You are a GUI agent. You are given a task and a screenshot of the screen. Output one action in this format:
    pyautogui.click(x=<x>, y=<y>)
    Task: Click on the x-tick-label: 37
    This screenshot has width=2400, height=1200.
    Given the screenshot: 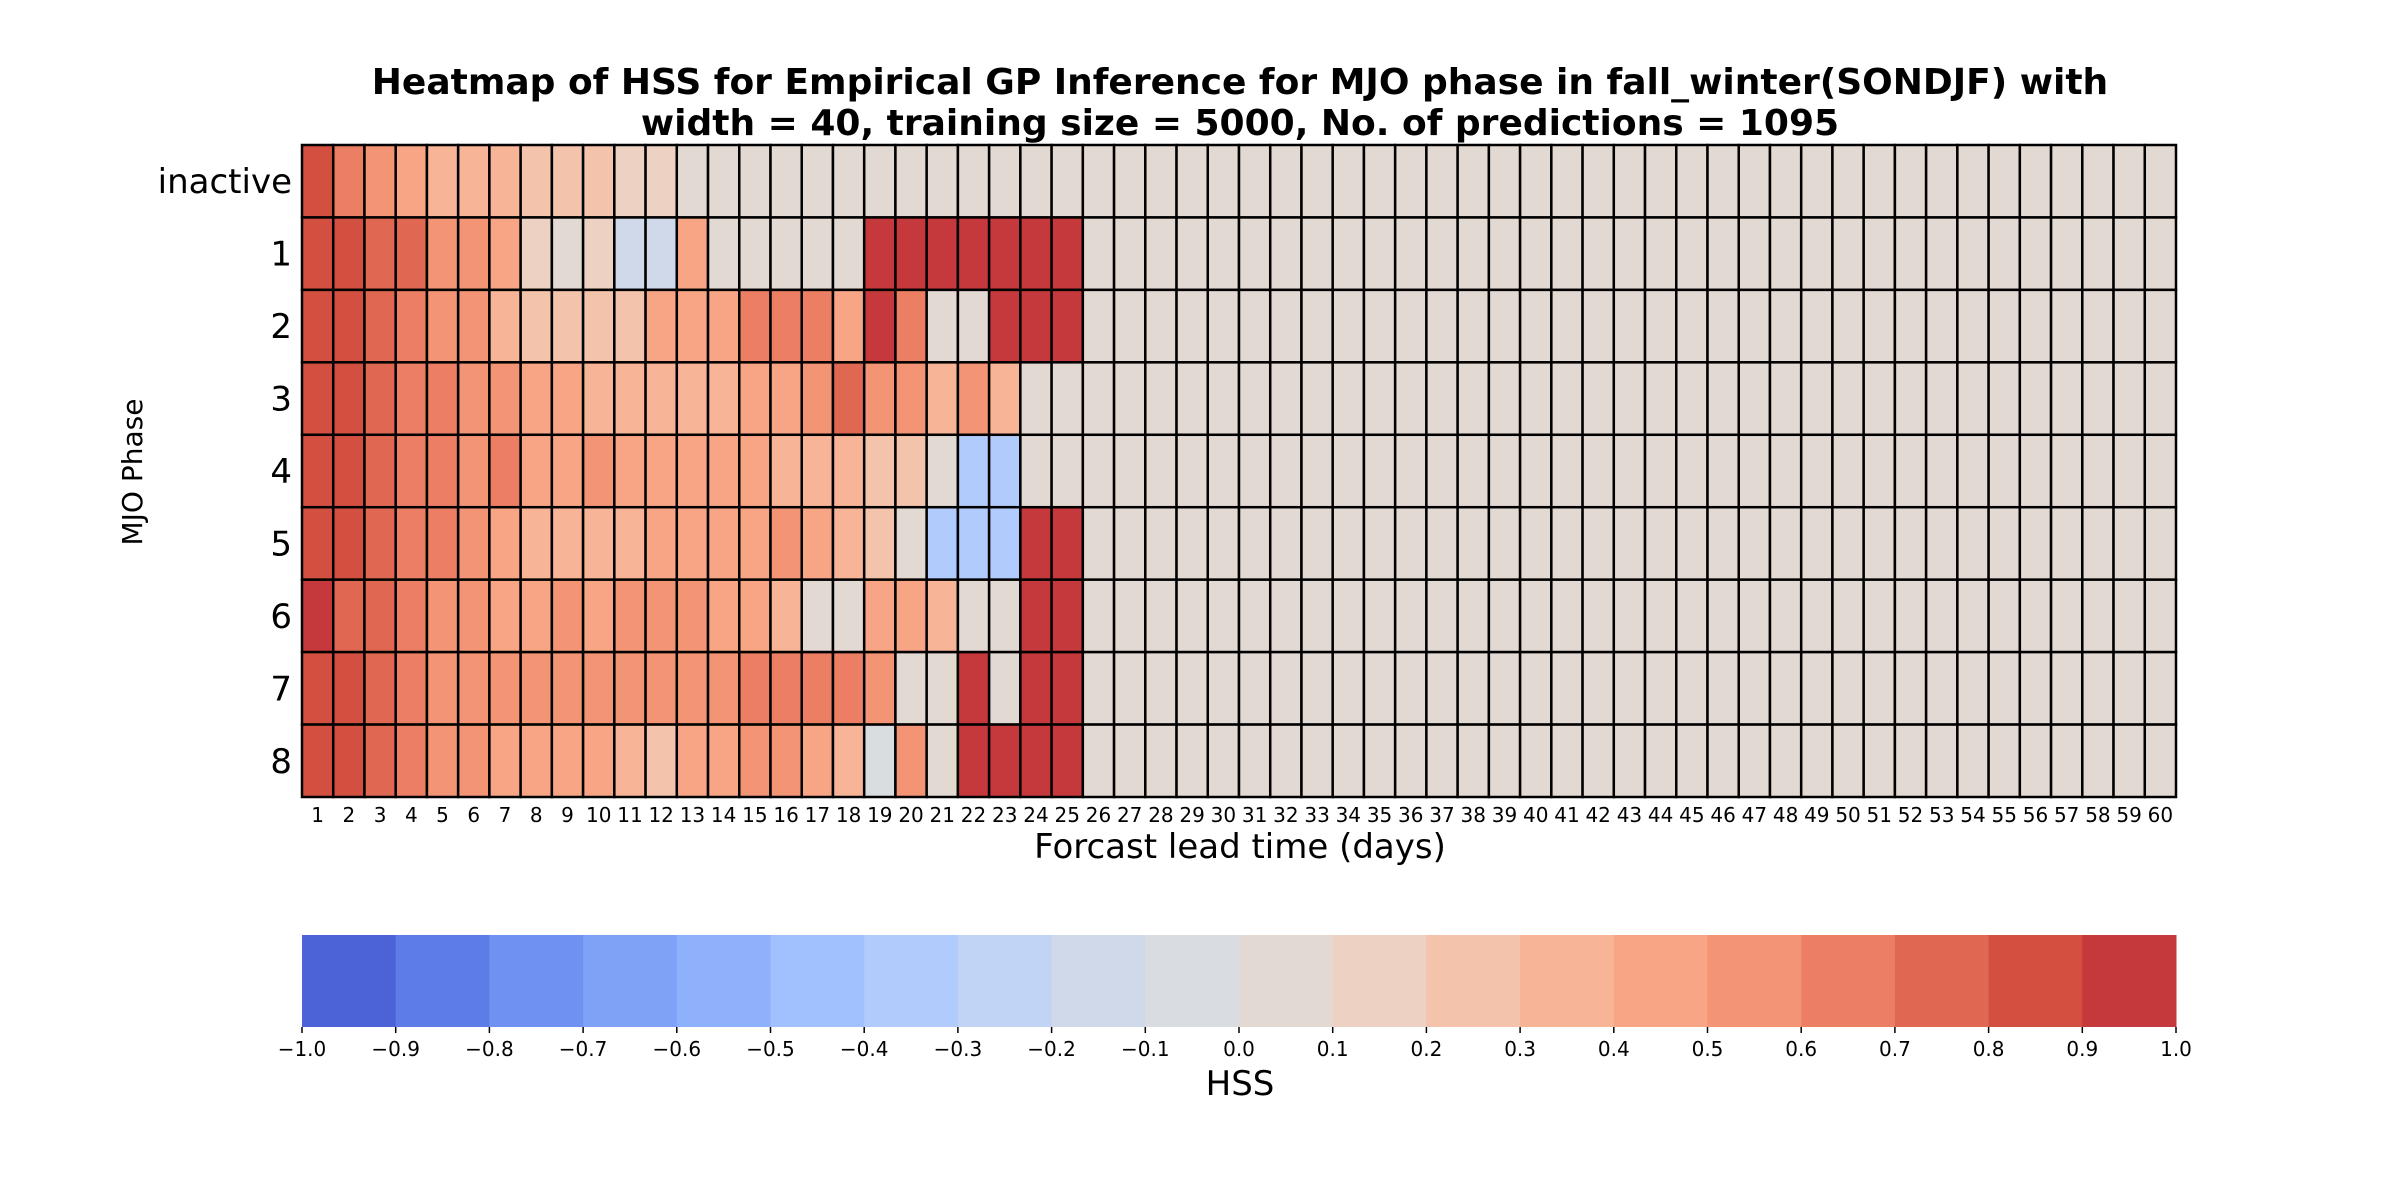 What is the action you would take?
    pyautogui.click(x=1441, y=815)
    